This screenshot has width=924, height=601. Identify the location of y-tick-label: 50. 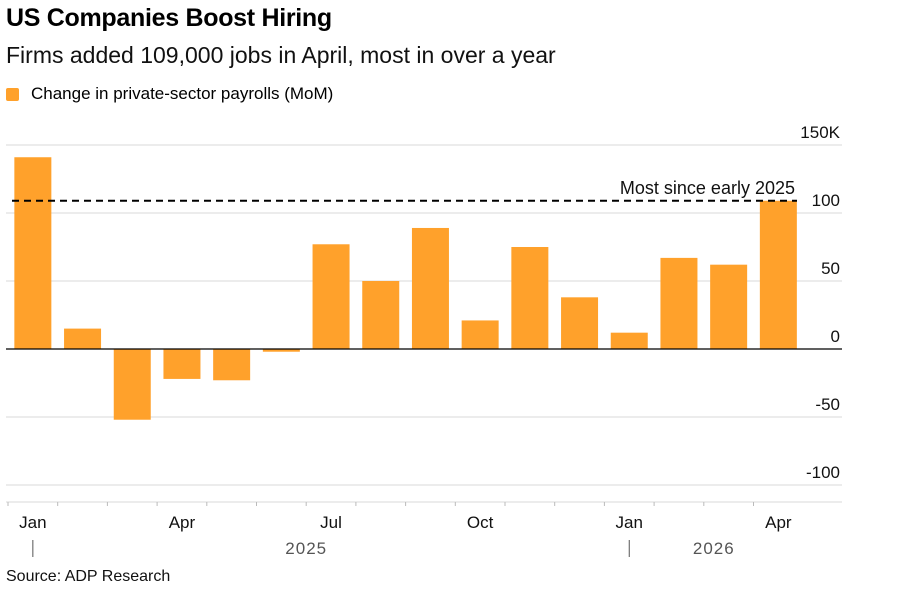
(830, 268).